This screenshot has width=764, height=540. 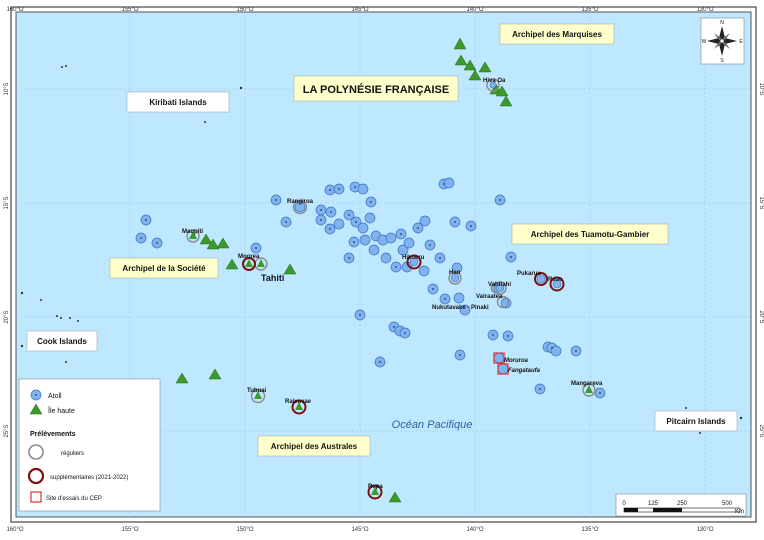 What do you see at coordinates (739, 512) in the screenshot?
I see `scale-unit: Km` at bounding box center [739, 512].